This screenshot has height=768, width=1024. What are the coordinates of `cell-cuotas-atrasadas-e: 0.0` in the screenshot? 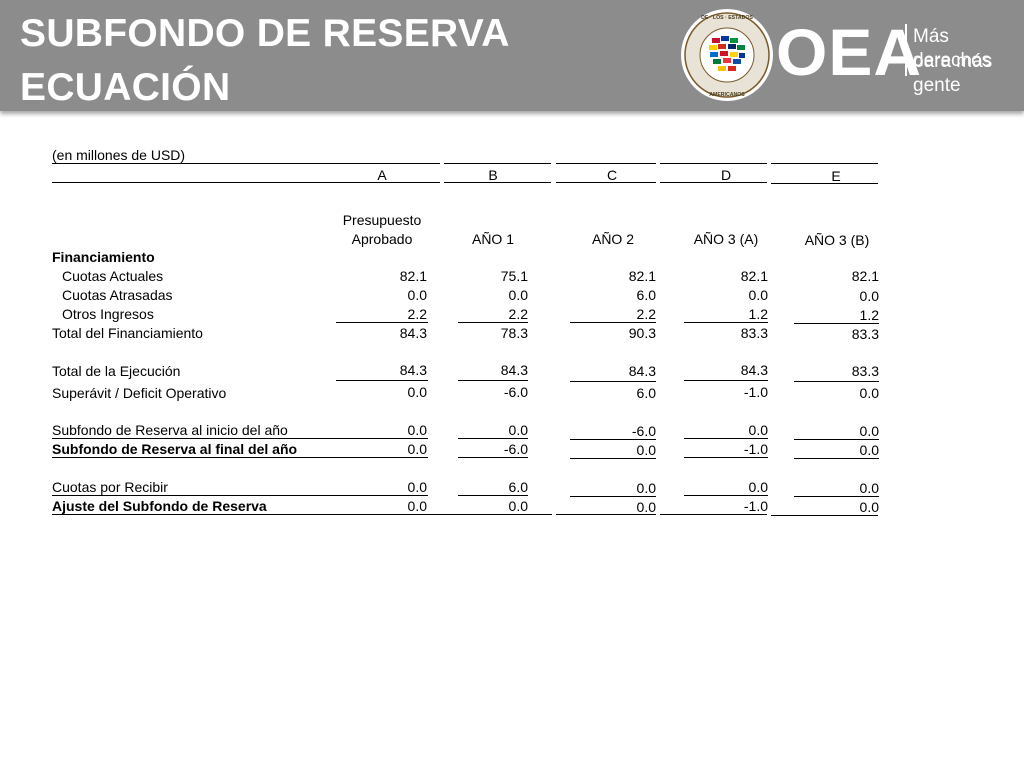 It's located at (869, 296).